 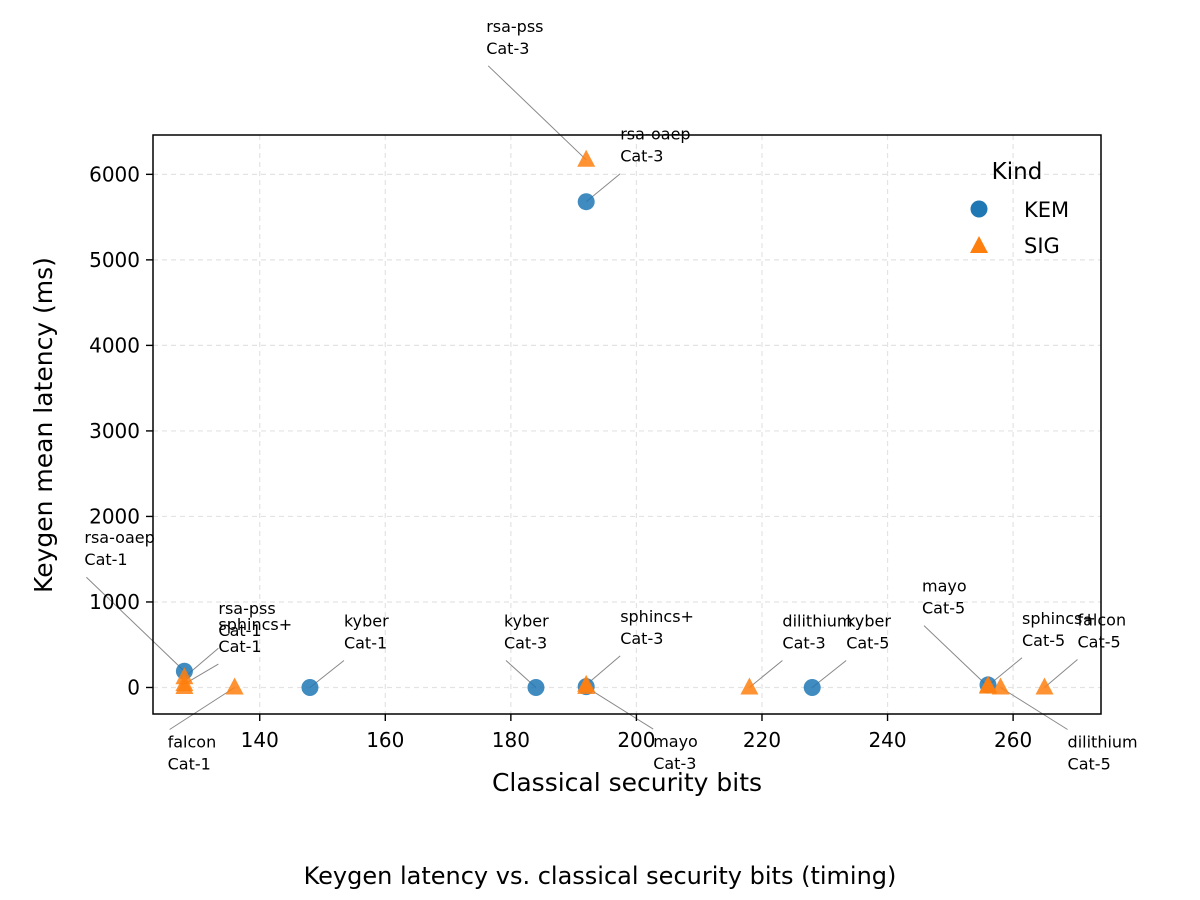 What do you see at coordinates (192, 752) in the screenshot?
I see `point-annotation: falcon Cat-1` at bounding box center [192, 752].